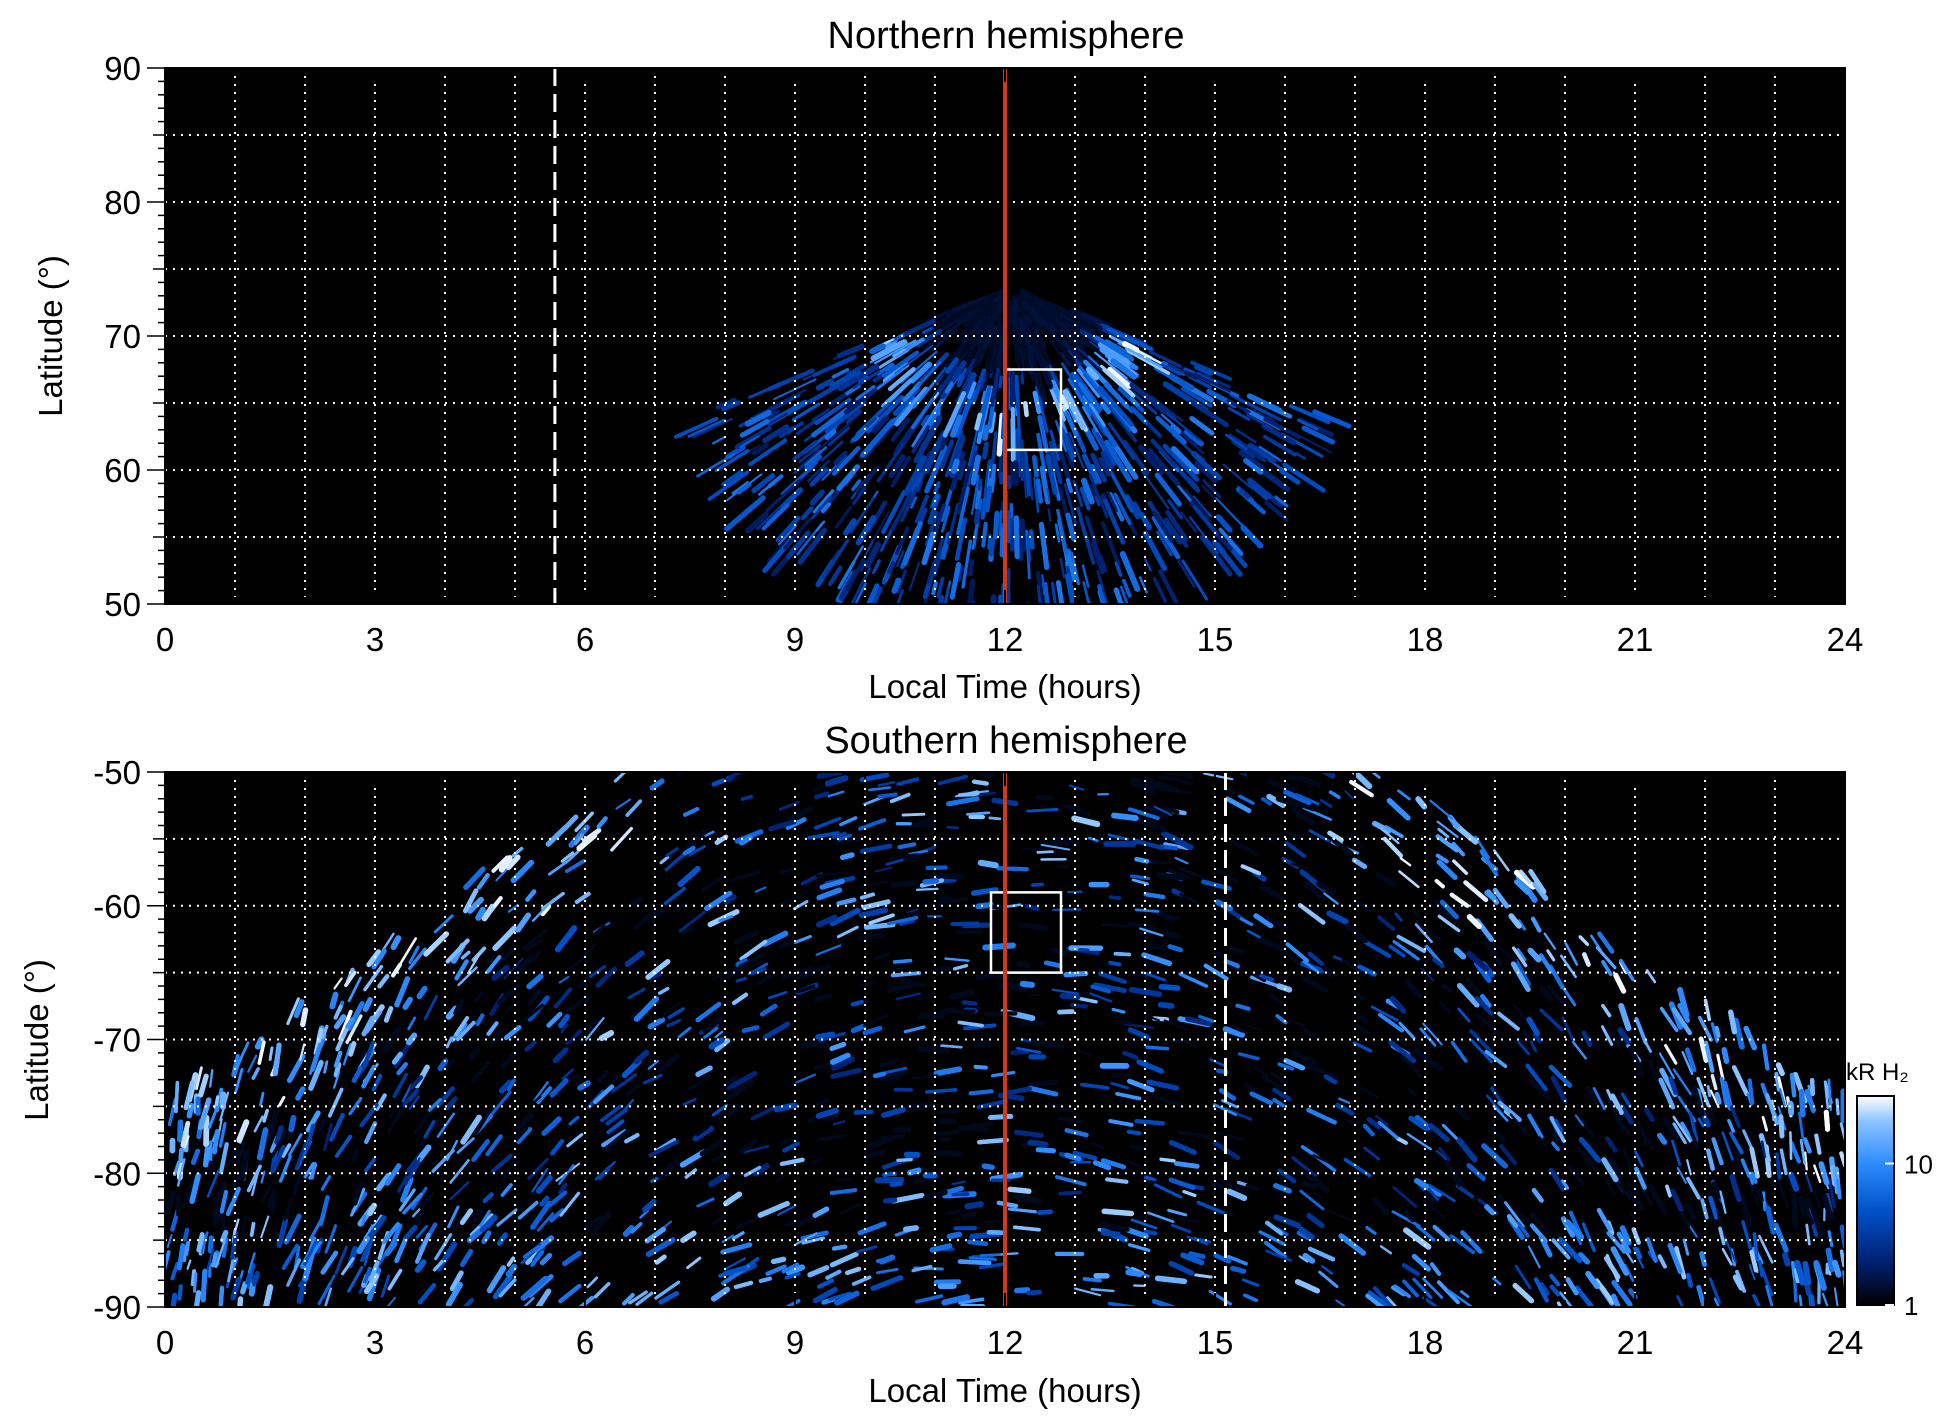 The width and height of the screenshot is (1950, 1423). Describe the element at coordinates (1845, 639) in the screenshot. I see `x-tick-label: 24` at that location.